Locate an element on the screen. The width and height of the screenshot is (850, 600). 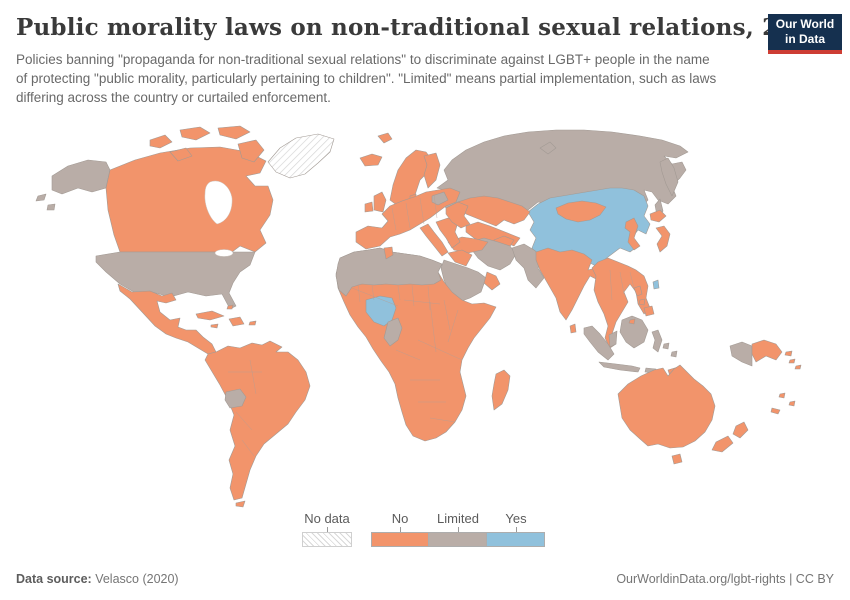
legend-swatch-no-data is located at coordinates (327, 539).